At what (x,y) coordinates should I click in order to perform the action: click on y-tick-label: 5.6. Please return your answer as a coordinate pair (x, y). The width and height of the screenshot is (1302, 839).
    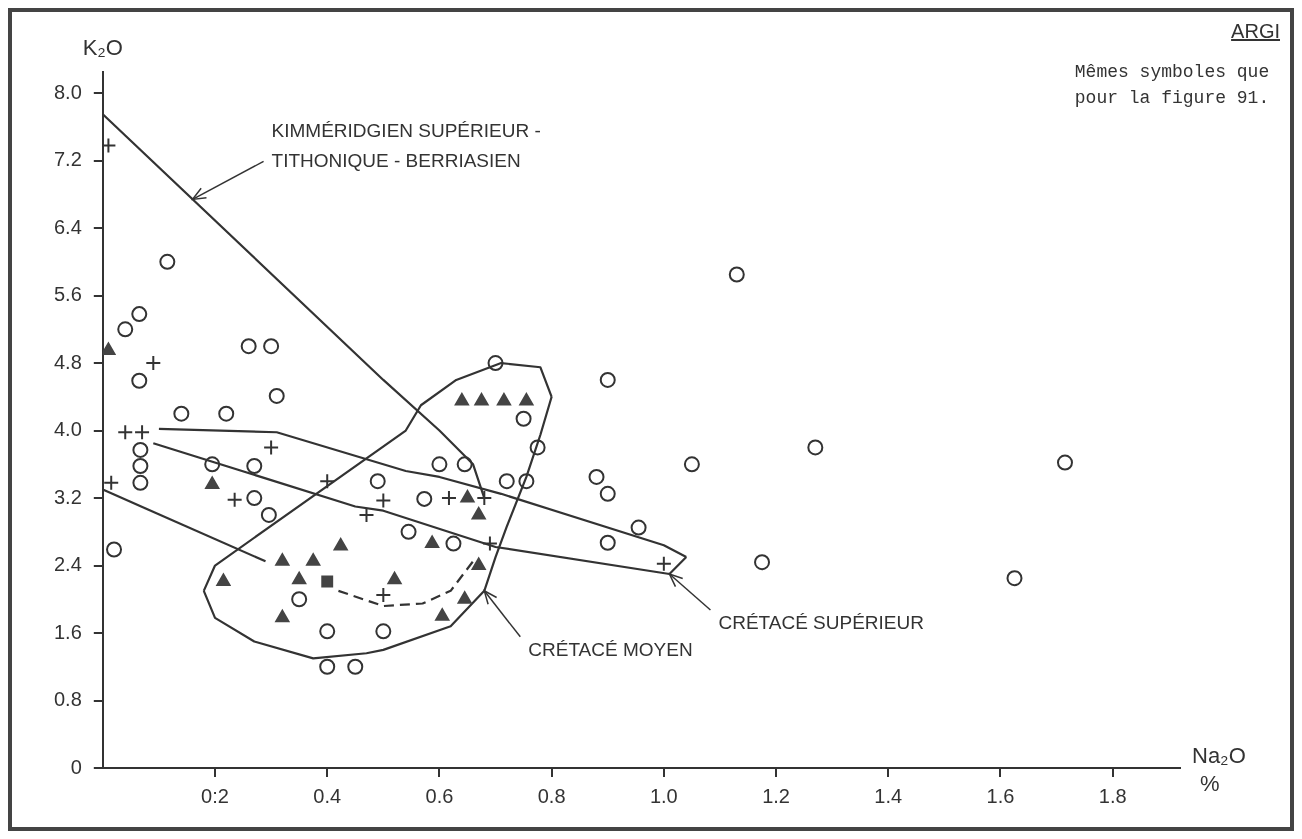
    Looking at the image, I should click on (67, 294).